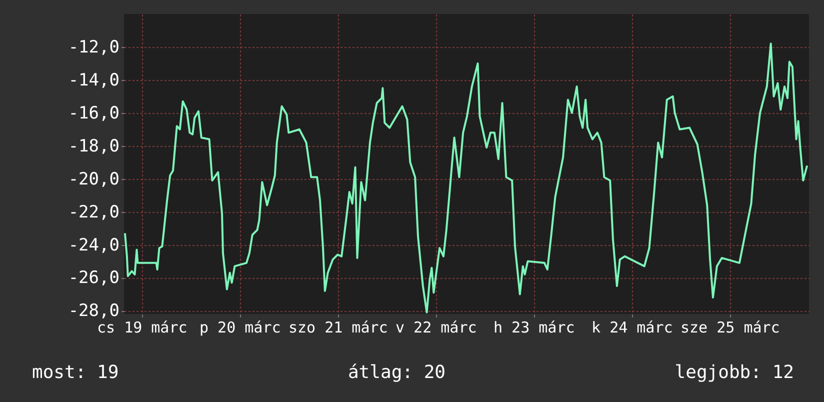 The image size is (824, 402). Describe the element at coordinates (730, 327) in the screenshot. I see `x-tick-label: sze 25 márc` at that location.